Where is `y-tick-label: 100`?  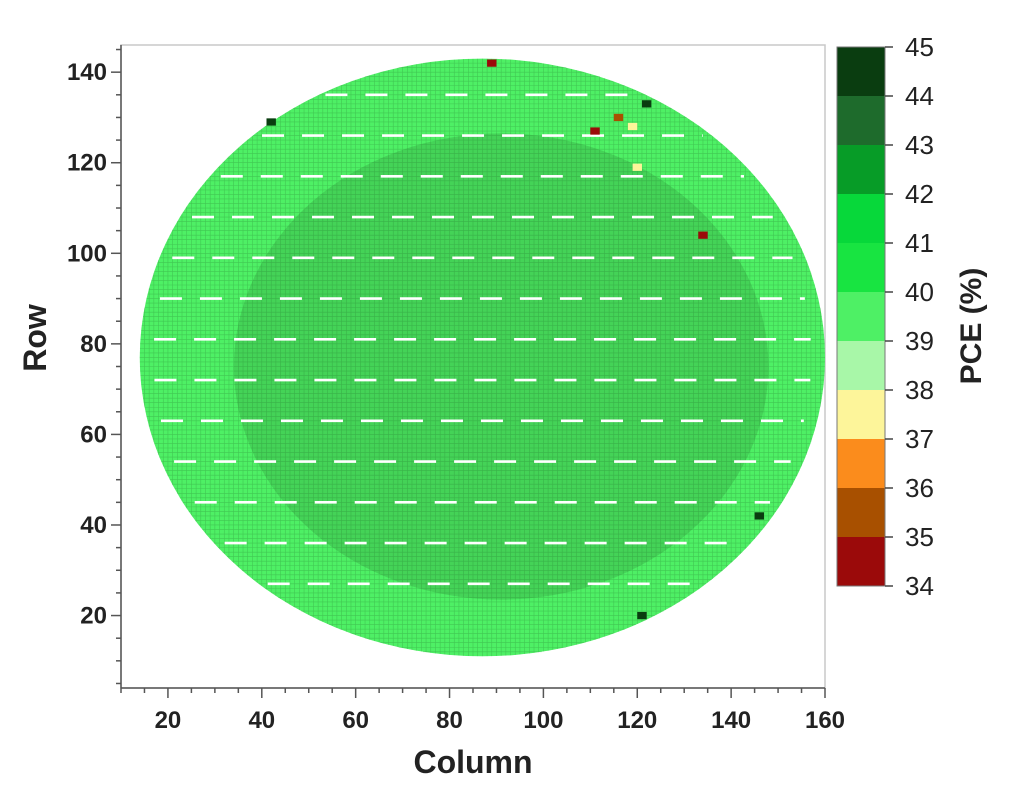 y-tick-label: 100 is located at coordinates (87, 253).